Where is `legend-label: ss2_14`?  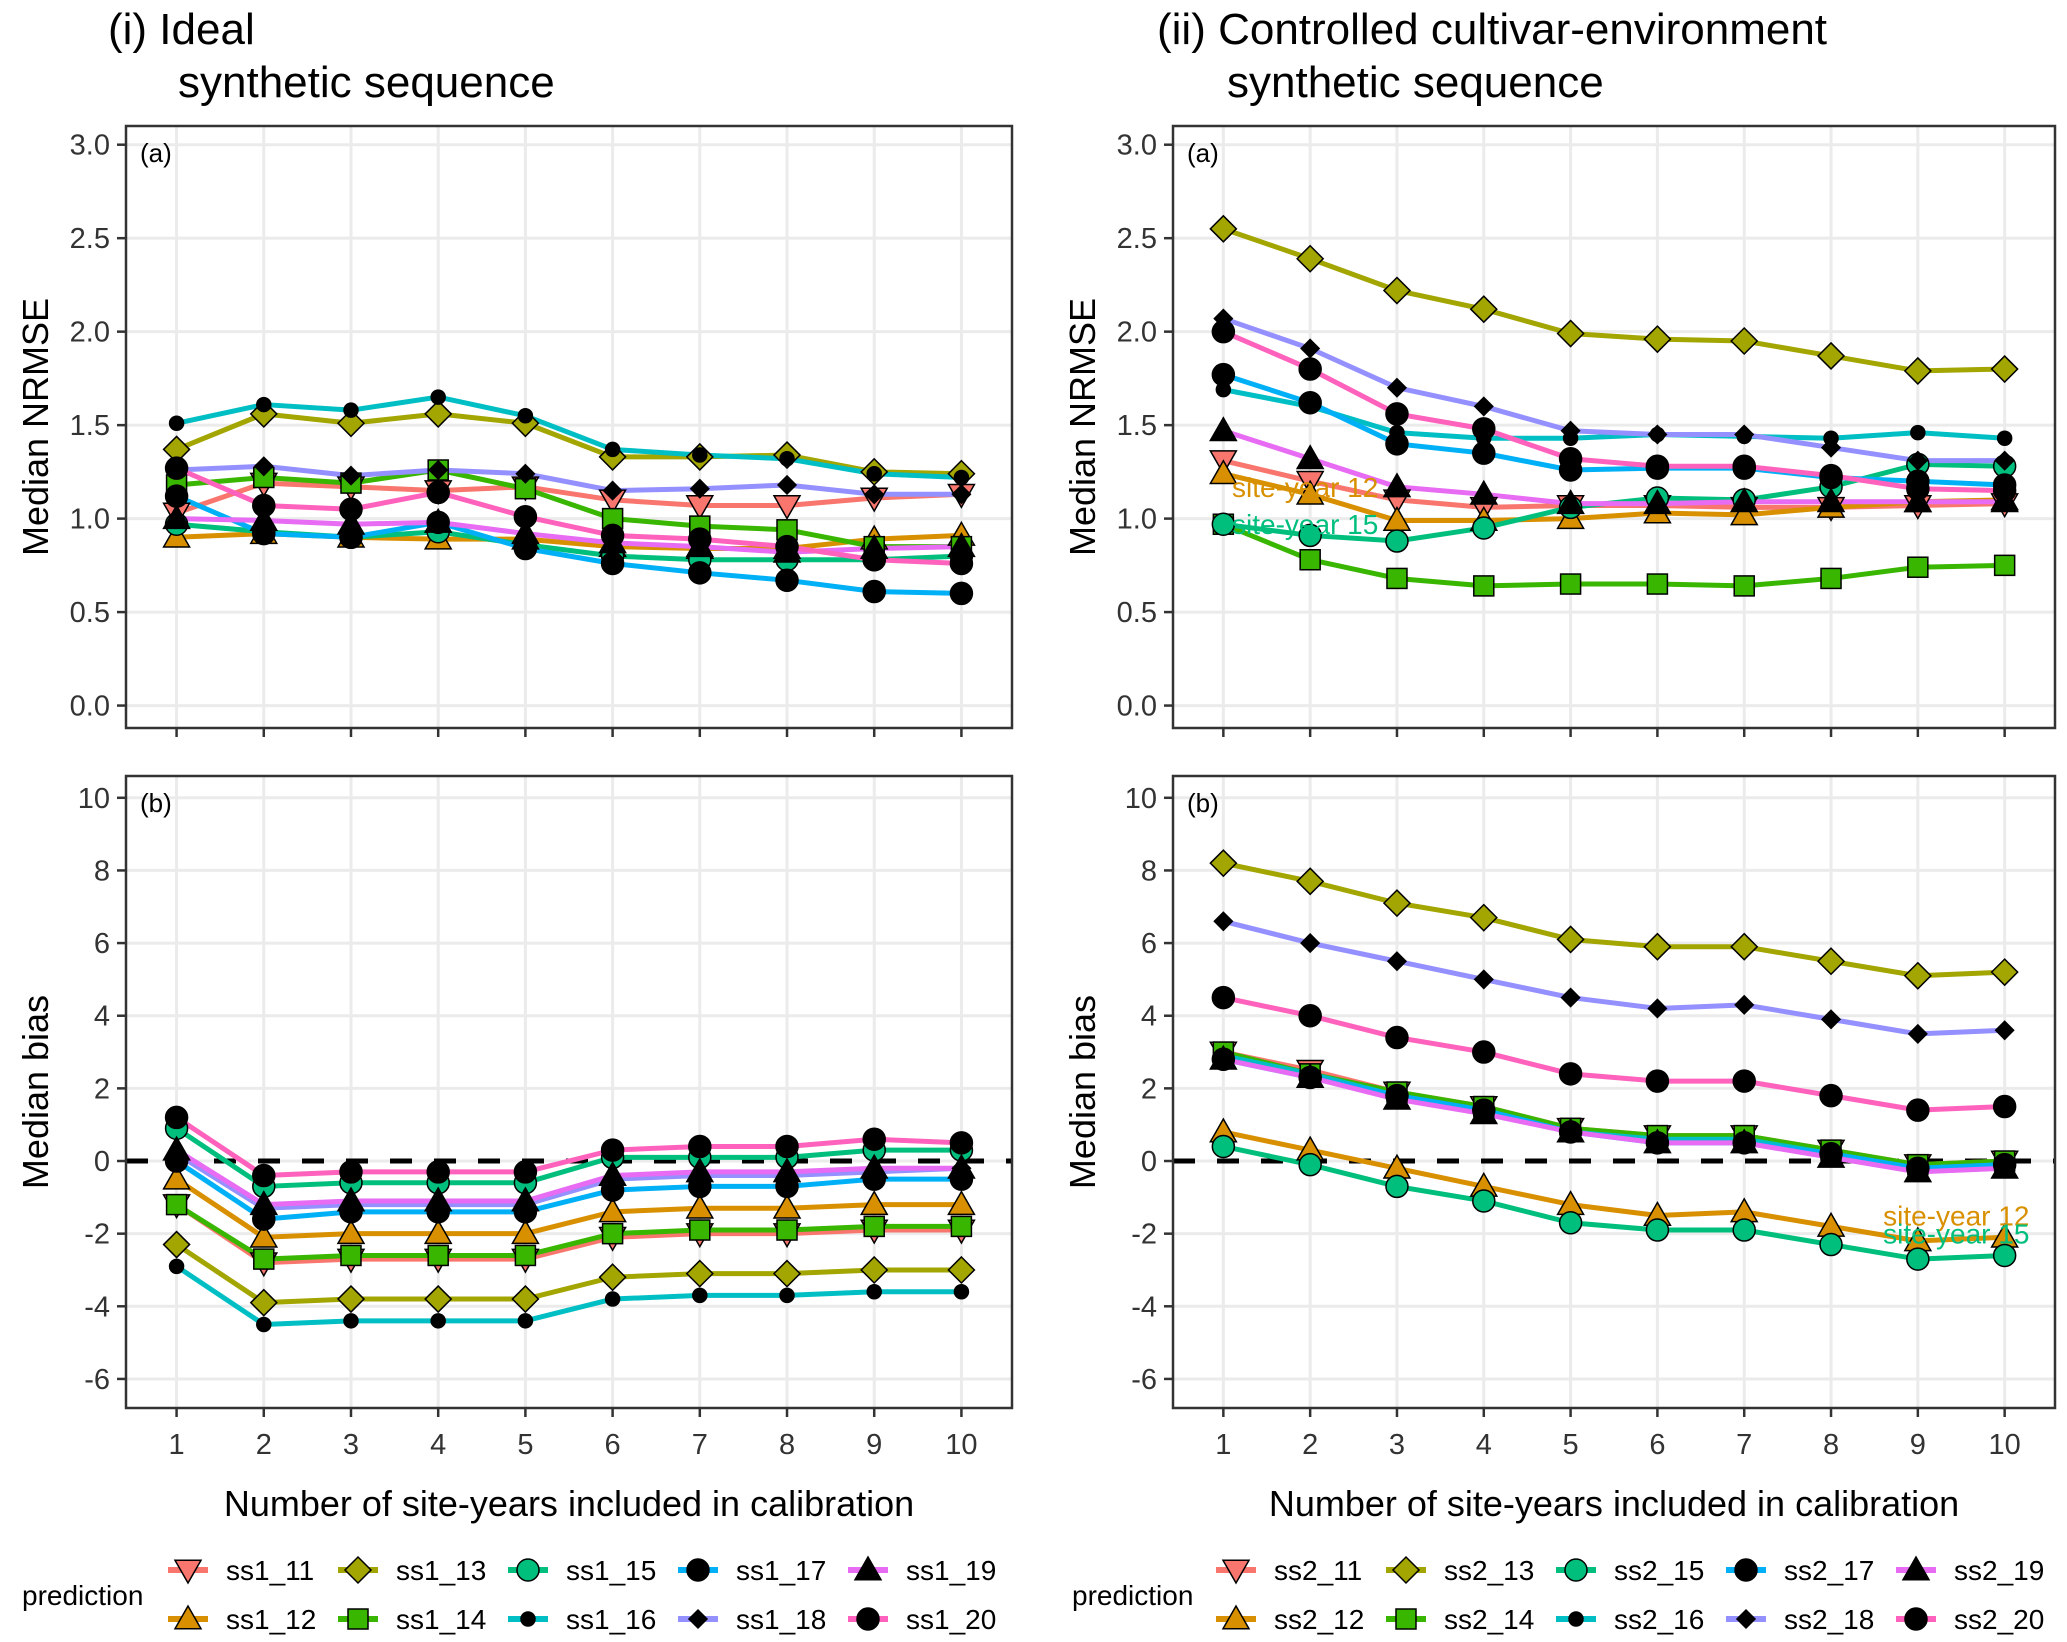 legend-label: ss2_14 is located at coordinates (1489, 1619).